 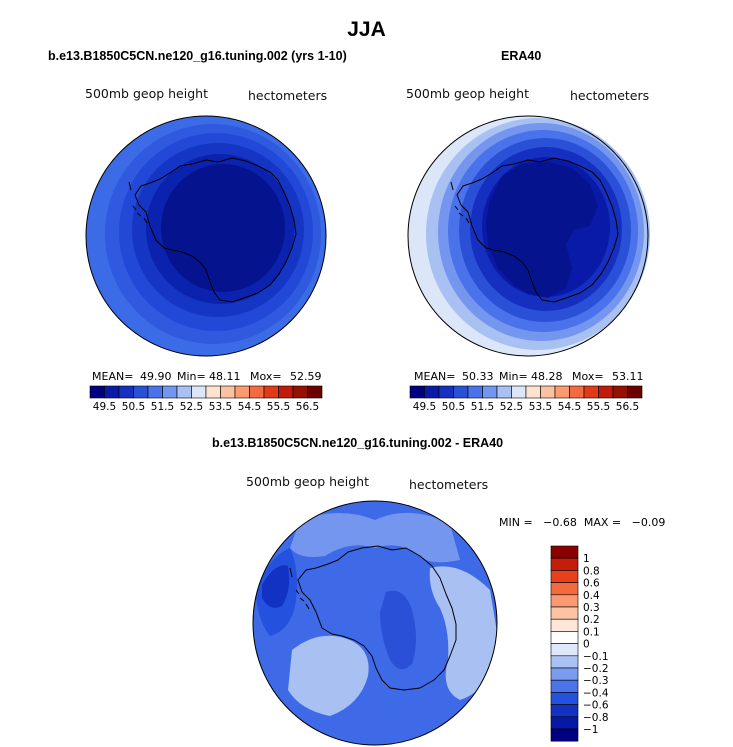 I want to click on colorbar-tick-label: 0.8, so click(x=591, y=571).